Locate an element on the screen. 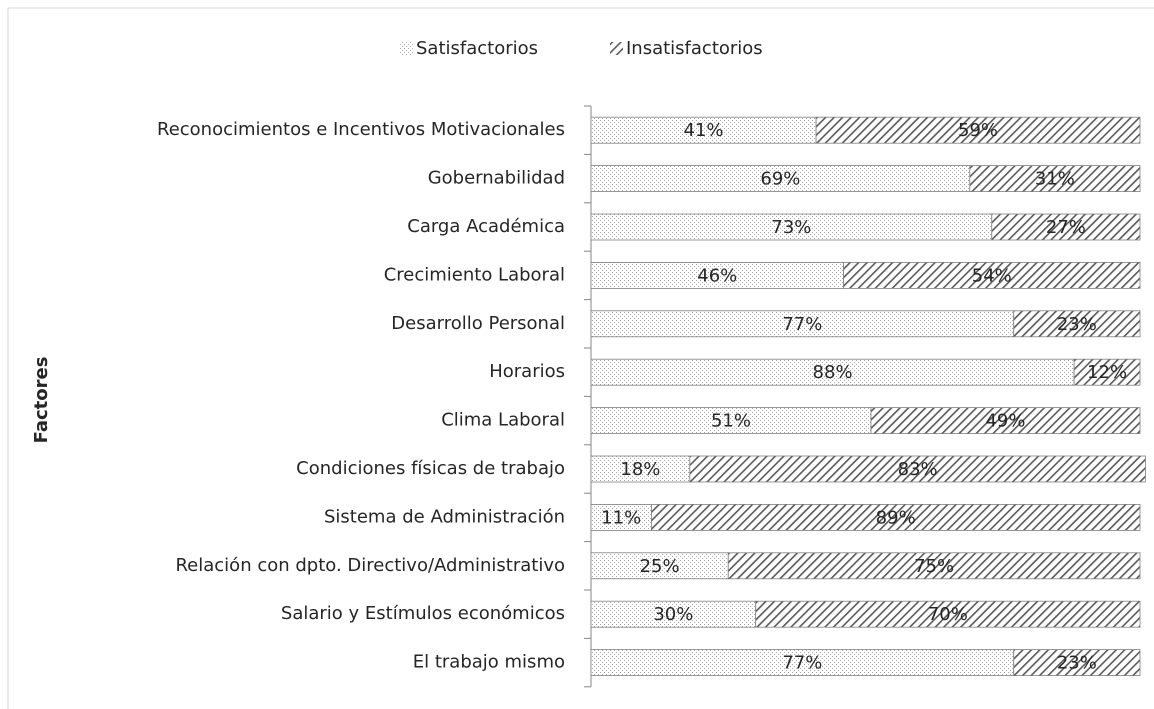 The height and width of the screenshot is (709, 1154). data-label: 12% is located at coordinates (1107, 372).